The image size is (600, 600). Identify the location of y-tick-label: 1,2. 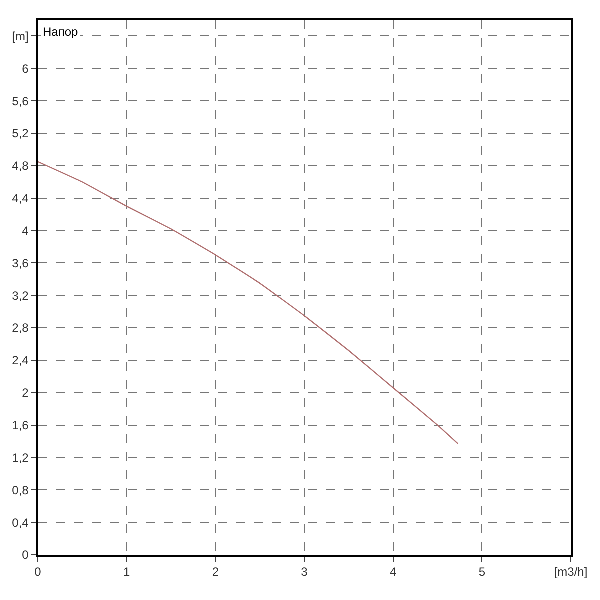
(21, 457).